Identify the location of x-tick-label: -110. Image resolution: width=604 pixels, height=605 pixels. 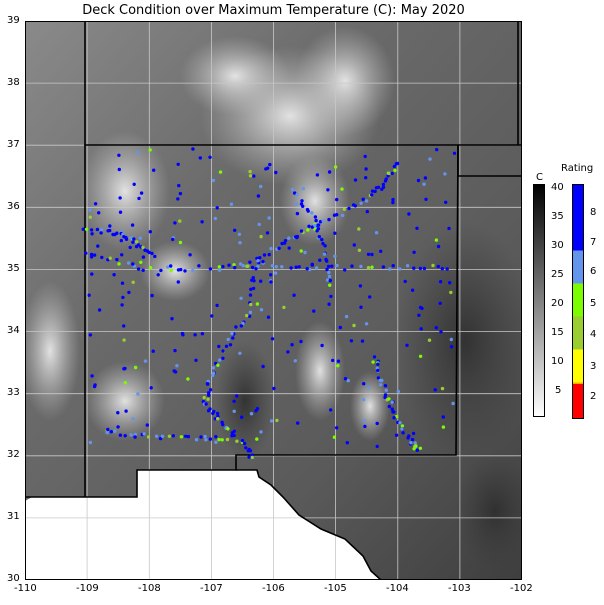
(25, 588).